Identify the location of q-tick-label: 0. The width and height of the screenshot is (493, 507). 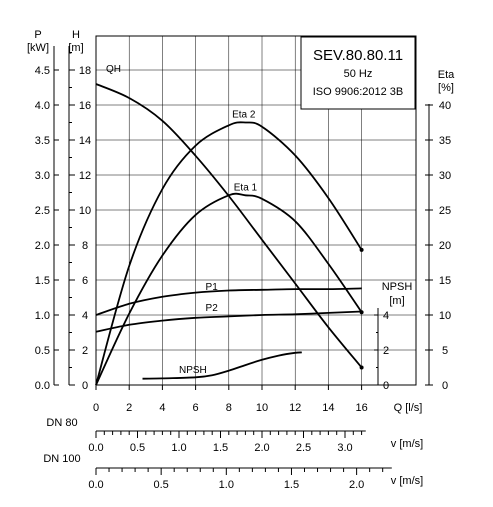
(96, 408).